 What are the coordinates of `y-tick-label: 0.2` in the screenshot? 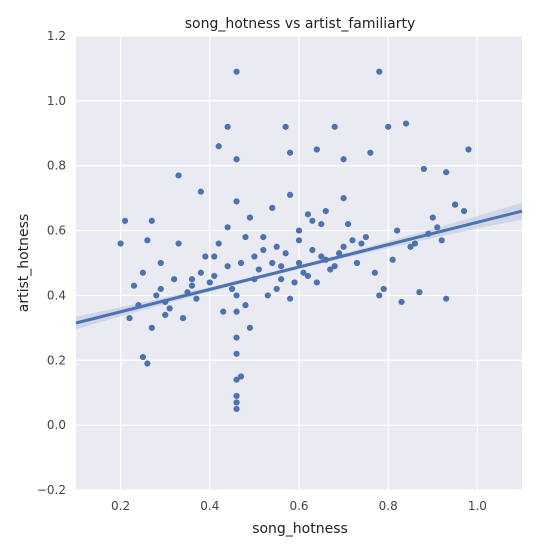 It's located at (56, 360).